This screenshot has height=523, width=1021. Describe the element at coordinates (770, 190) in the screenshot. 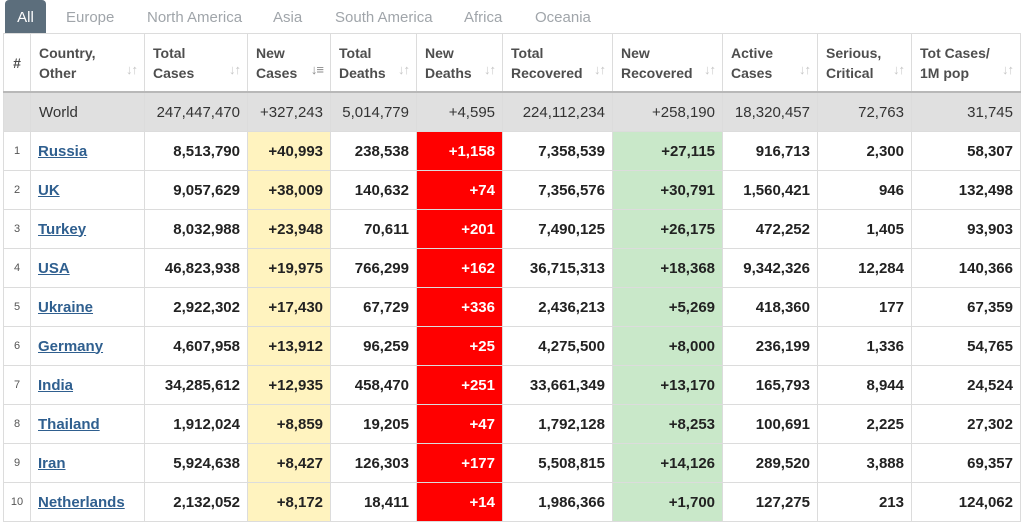

I see `active-cases-cell: 1,560,421` at that location.